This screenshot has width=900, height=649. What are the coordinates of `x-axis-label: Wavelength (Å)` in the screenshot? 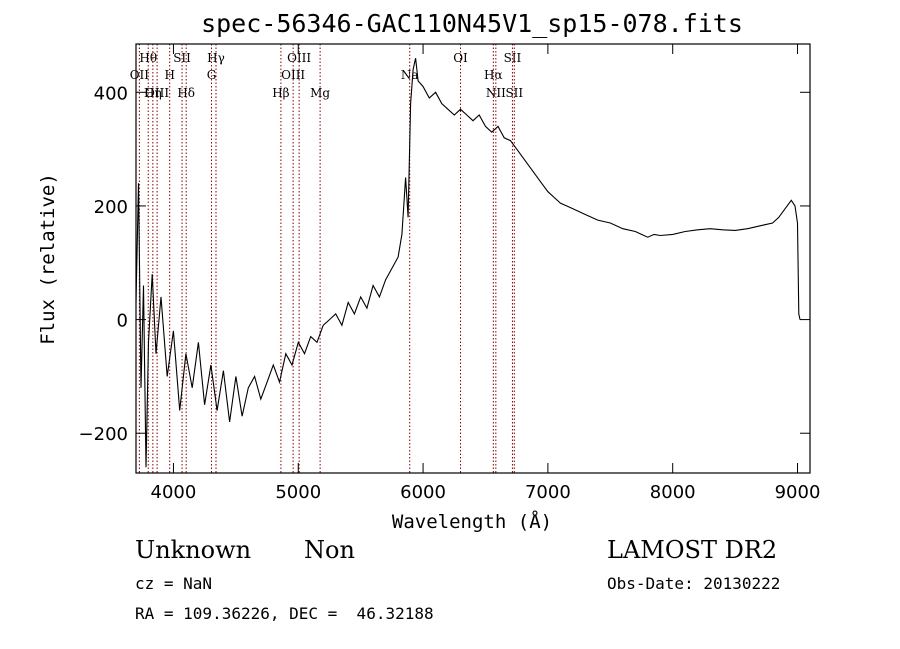 It's located at (472, 521).